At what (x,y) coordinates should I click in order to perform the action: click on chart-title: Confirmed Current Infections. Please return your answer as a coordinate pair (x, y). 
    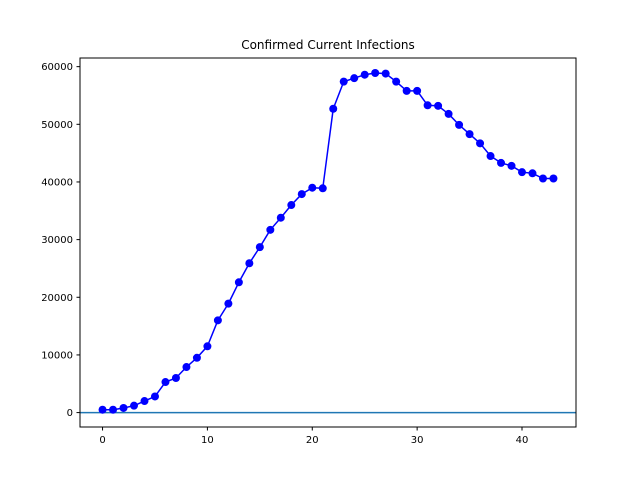
    Looking at the image, I should click on (328, 45).